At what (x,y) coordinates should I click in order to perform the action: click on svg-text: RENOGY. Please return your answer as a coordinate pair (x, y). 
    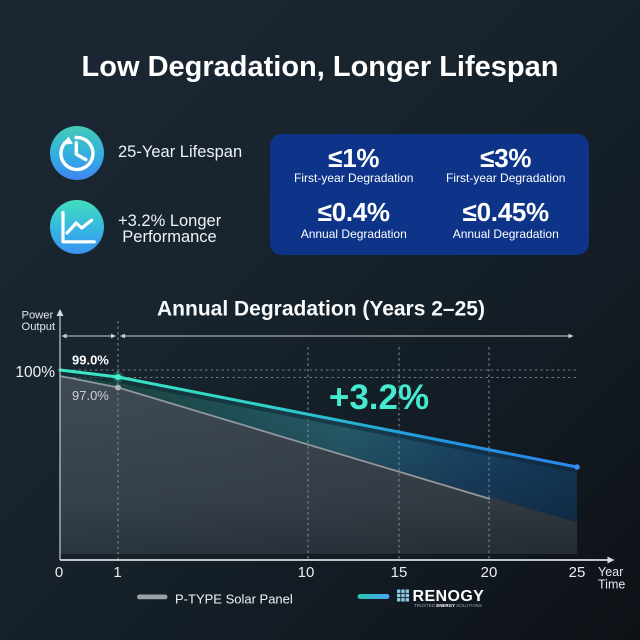
    Looking at the image, I should click on (449, 596).